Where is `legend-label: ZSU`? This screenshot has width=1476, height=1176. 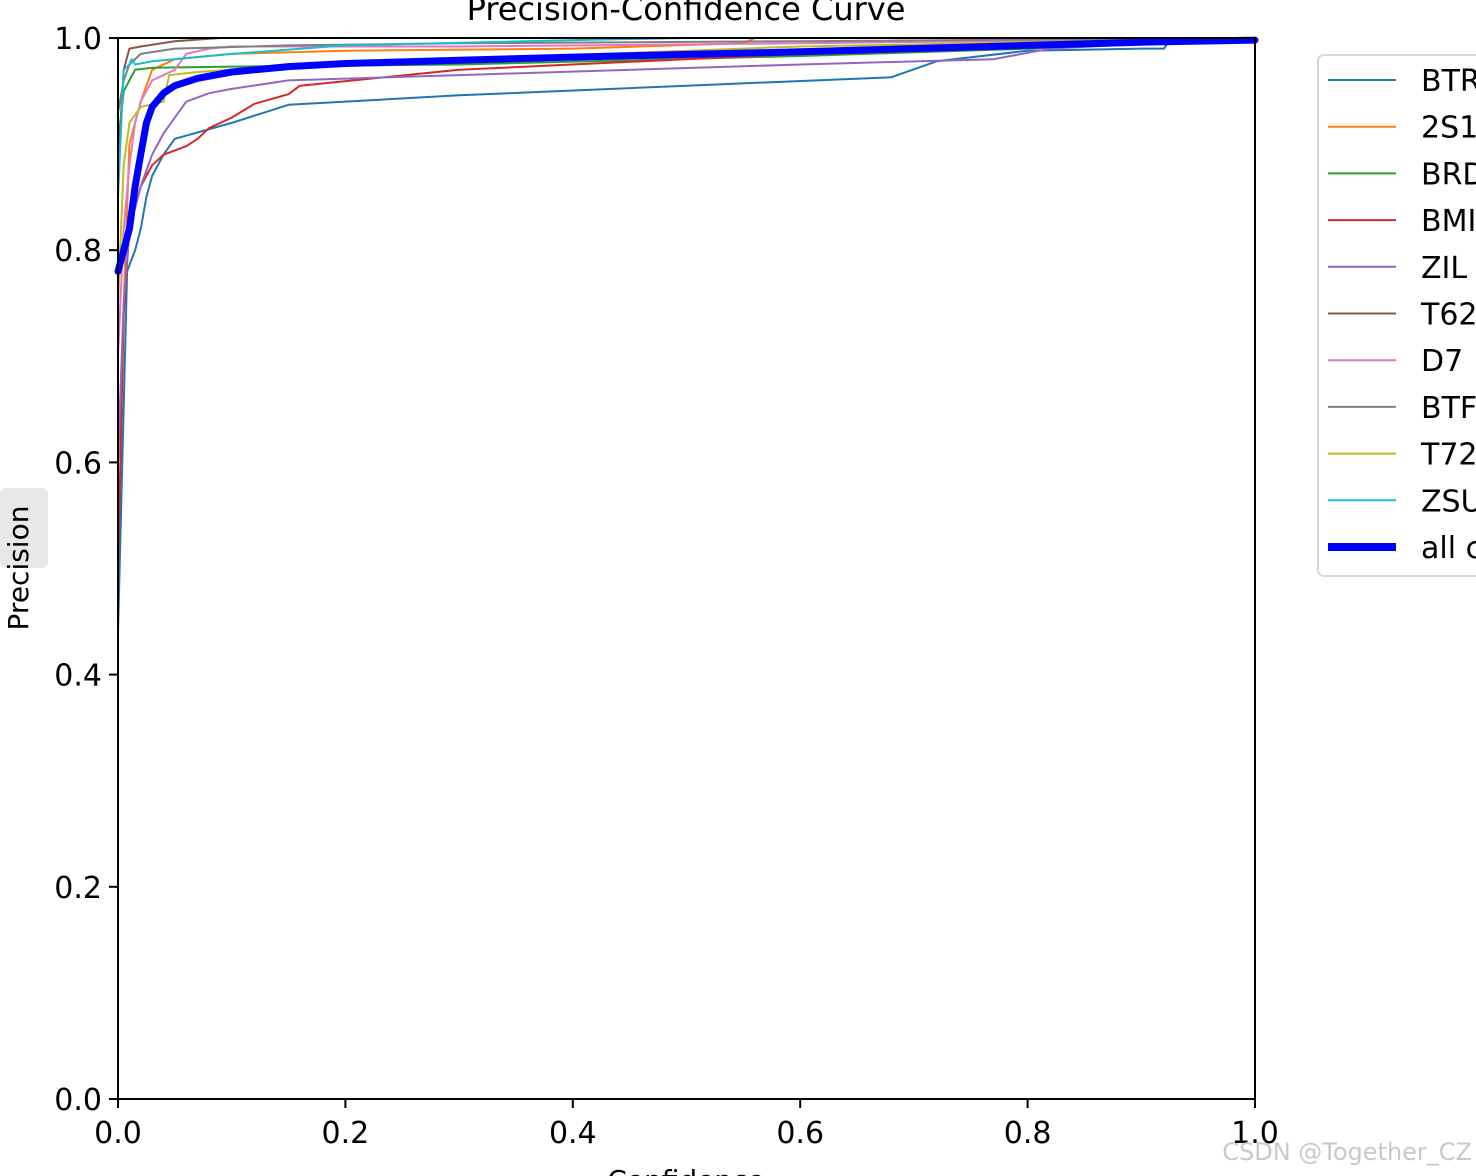
legend-label: ZSU is located at coordinates (1448, 501).